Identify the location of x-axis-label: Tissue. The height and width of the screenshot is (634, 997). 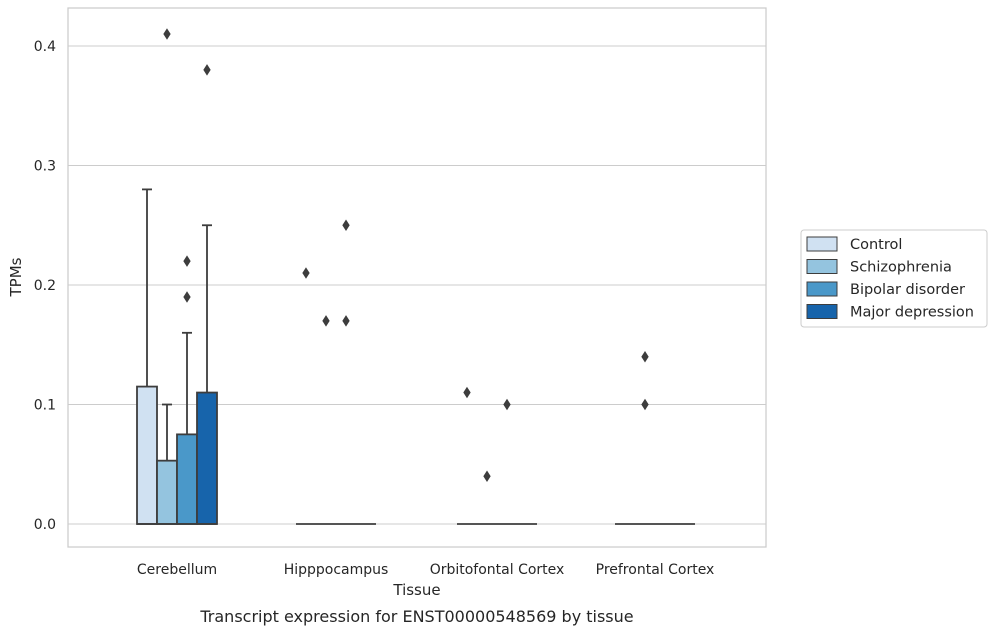
(416, 590).